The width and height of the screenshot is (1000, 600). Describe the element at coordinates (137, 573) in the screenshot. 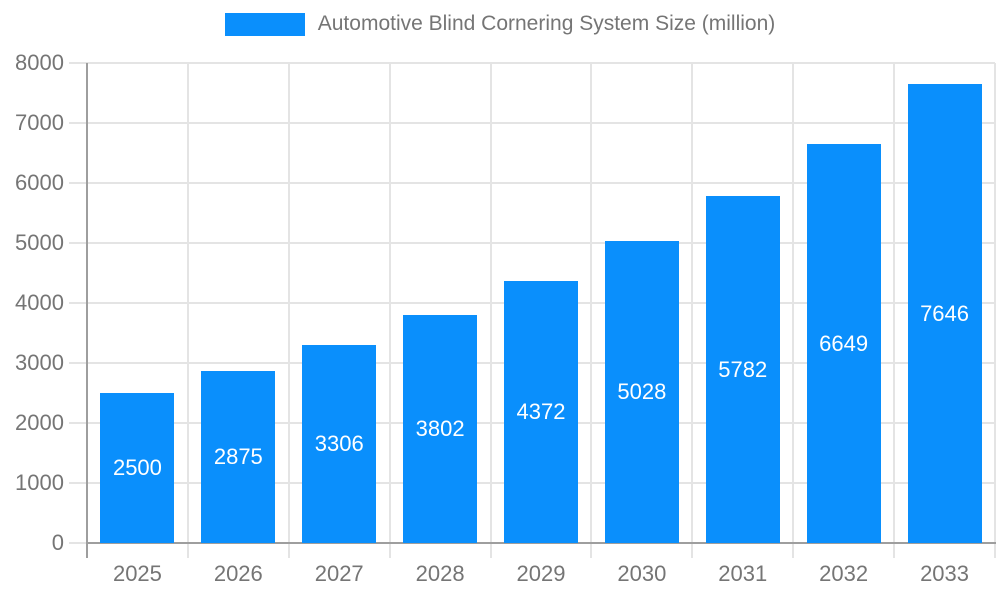

I see `x-tick-label: 2025` at that location.